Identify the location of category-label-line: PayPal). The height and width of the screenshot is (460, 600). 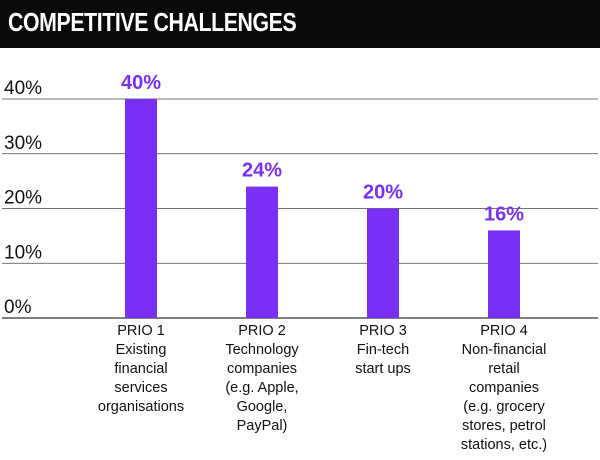
(262, 426).